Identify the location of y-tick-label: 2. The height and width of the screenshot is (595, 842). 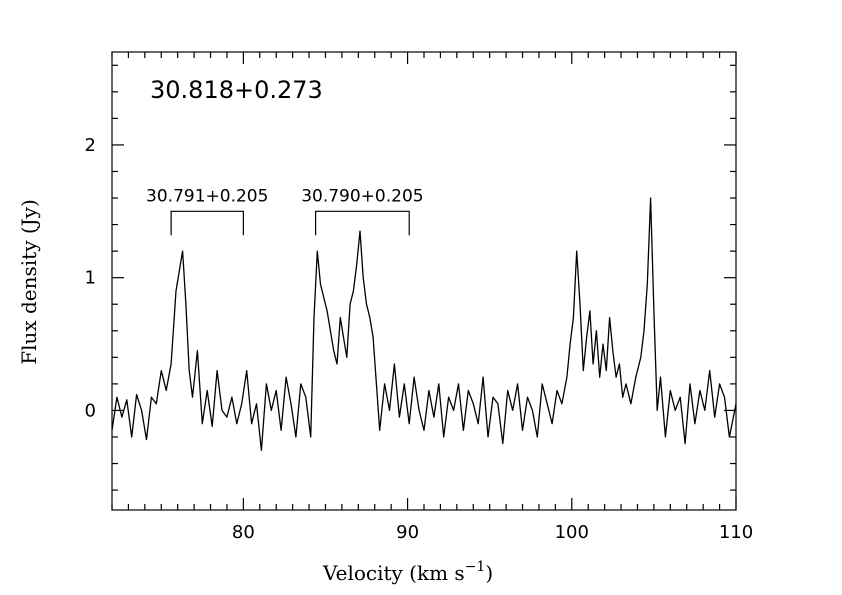
(90, 145).